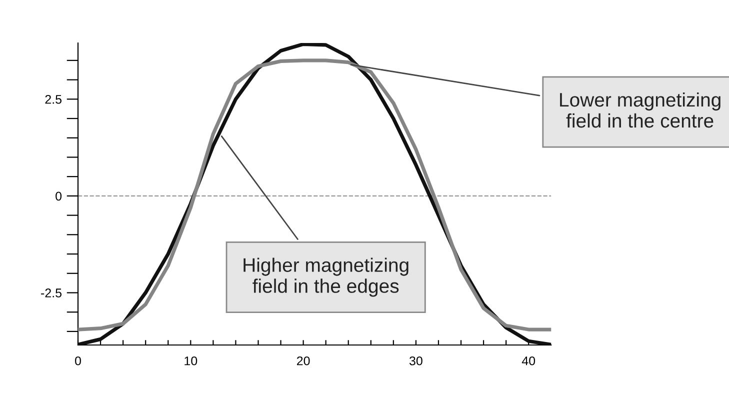 Image resolution: width=729 pixels, height=400 pixels. Describe the element at coordinates (640, 110) in the screenshot. I see `annotation: Lower magnetizing field in the centre` at that location.